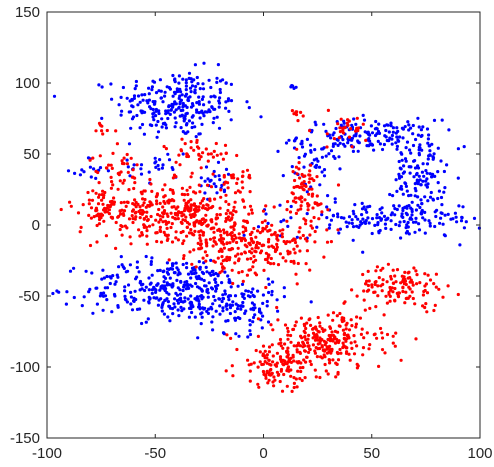 The width and height of the screenshot is (494, 467). I want to click on y-tick-label: 50, so click(31, 154).